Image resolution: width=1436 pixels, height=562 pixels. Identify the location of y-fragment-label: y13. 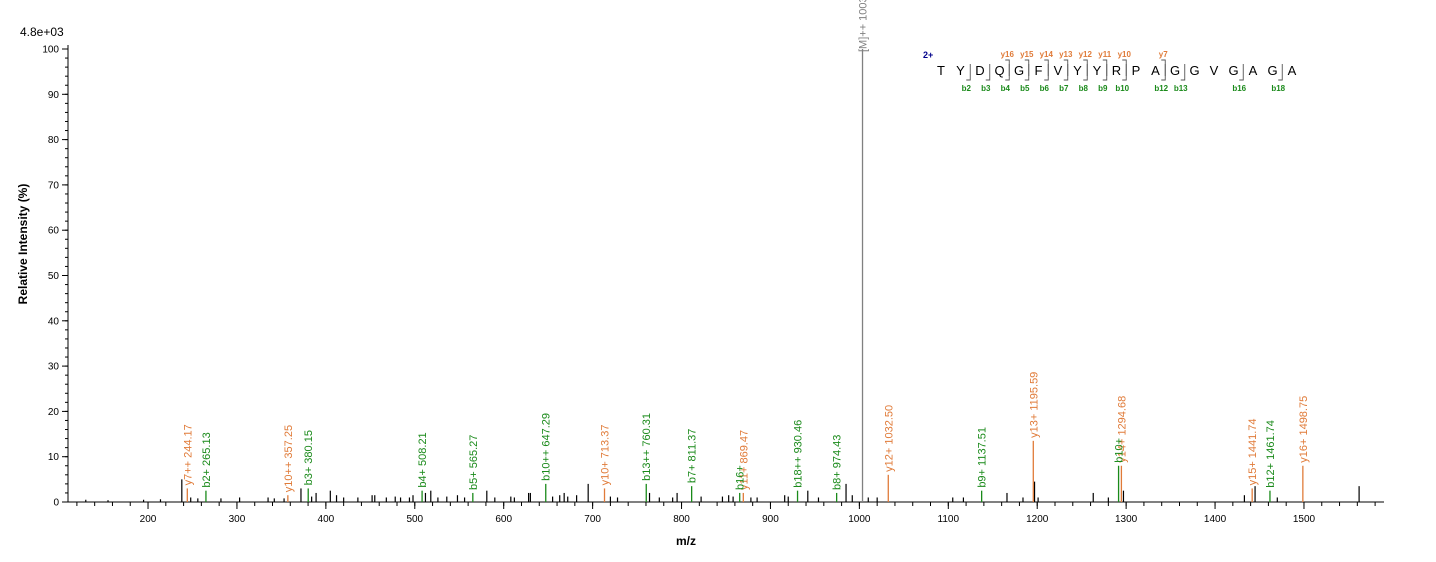
(1066, 54).